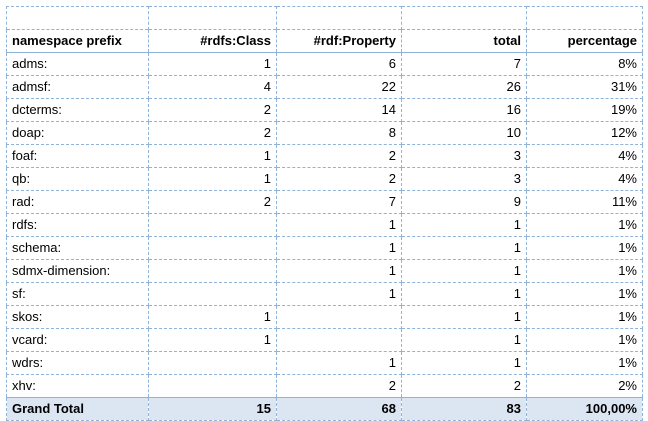  I want to click on cell-percentage: 31%, so click(584, 87).